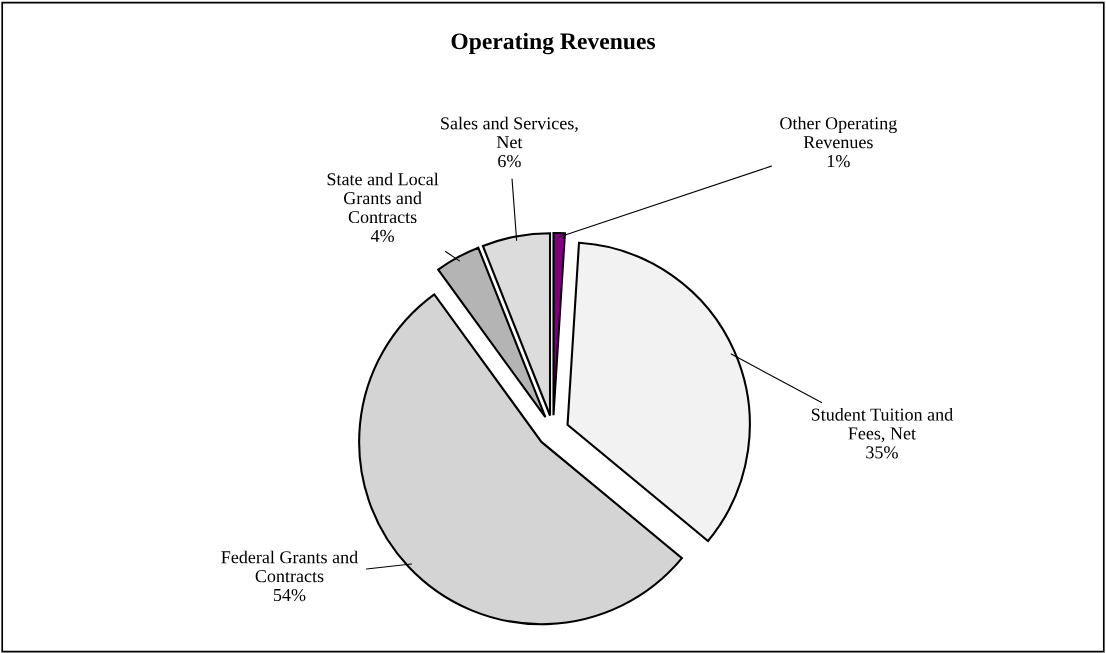 The height and width of the screenshot is (653, 1106). I want to click on data-label: 1%, so click(838, 161).